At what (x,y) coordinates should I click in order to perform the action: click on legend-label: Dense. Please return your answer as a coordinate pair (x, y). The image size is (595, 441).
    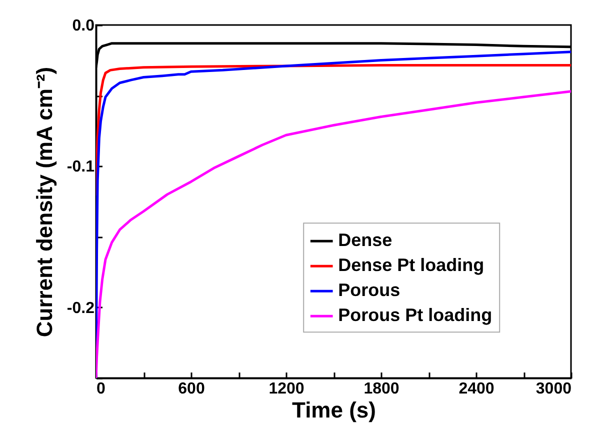
    Looking at the image, I should click on (365, 240).